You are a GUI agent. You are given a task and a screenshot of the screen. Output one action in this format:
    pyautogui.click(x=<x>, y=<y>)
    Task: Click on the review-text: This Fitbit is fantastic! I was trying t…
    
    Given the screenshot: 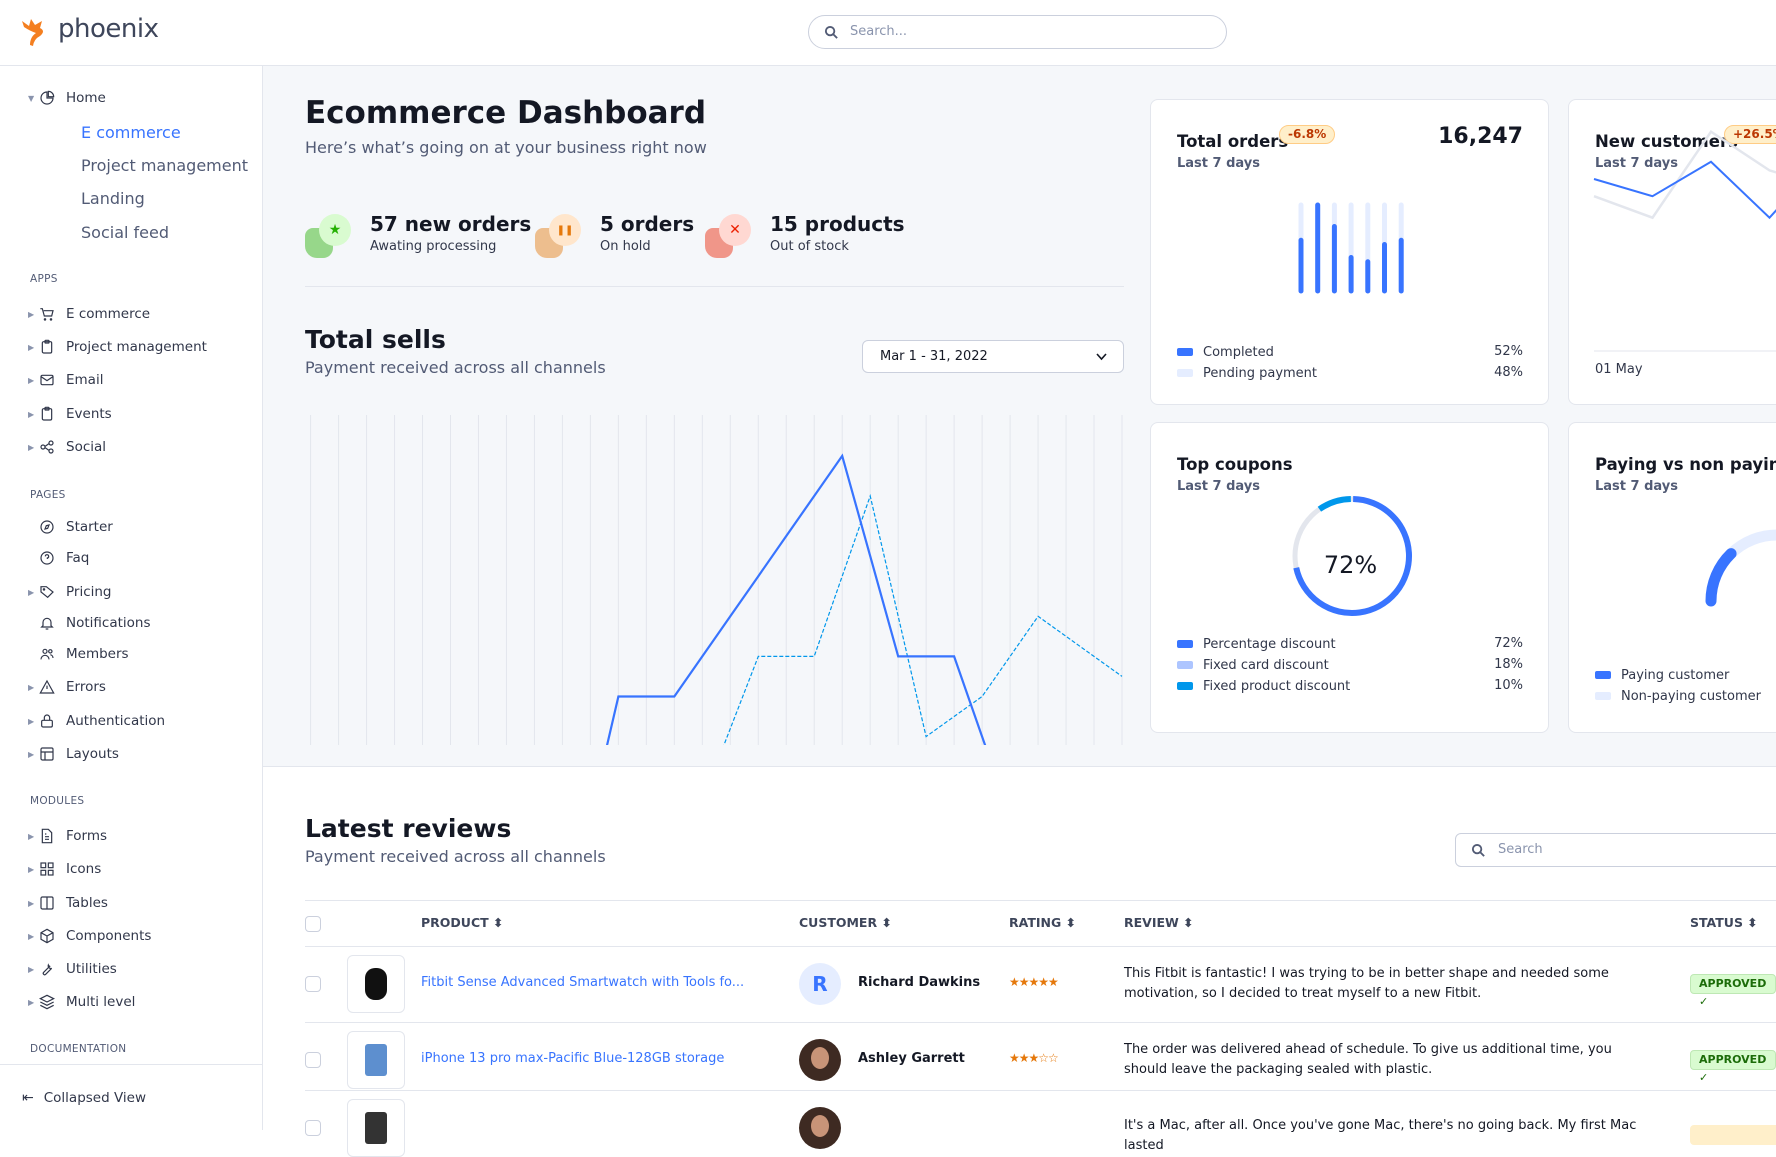 What is the action you would take?
    pyautogui.click(x=1366, y=983)
    